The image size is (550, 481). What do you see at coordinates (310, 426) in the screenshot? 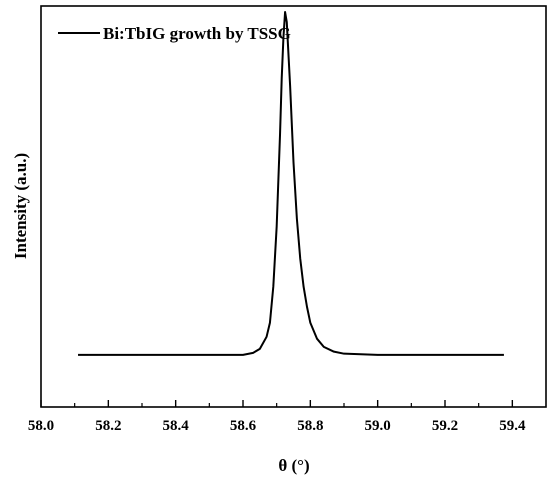
I see `x-tick-label: 58.8` at bounding box center [310, 426].